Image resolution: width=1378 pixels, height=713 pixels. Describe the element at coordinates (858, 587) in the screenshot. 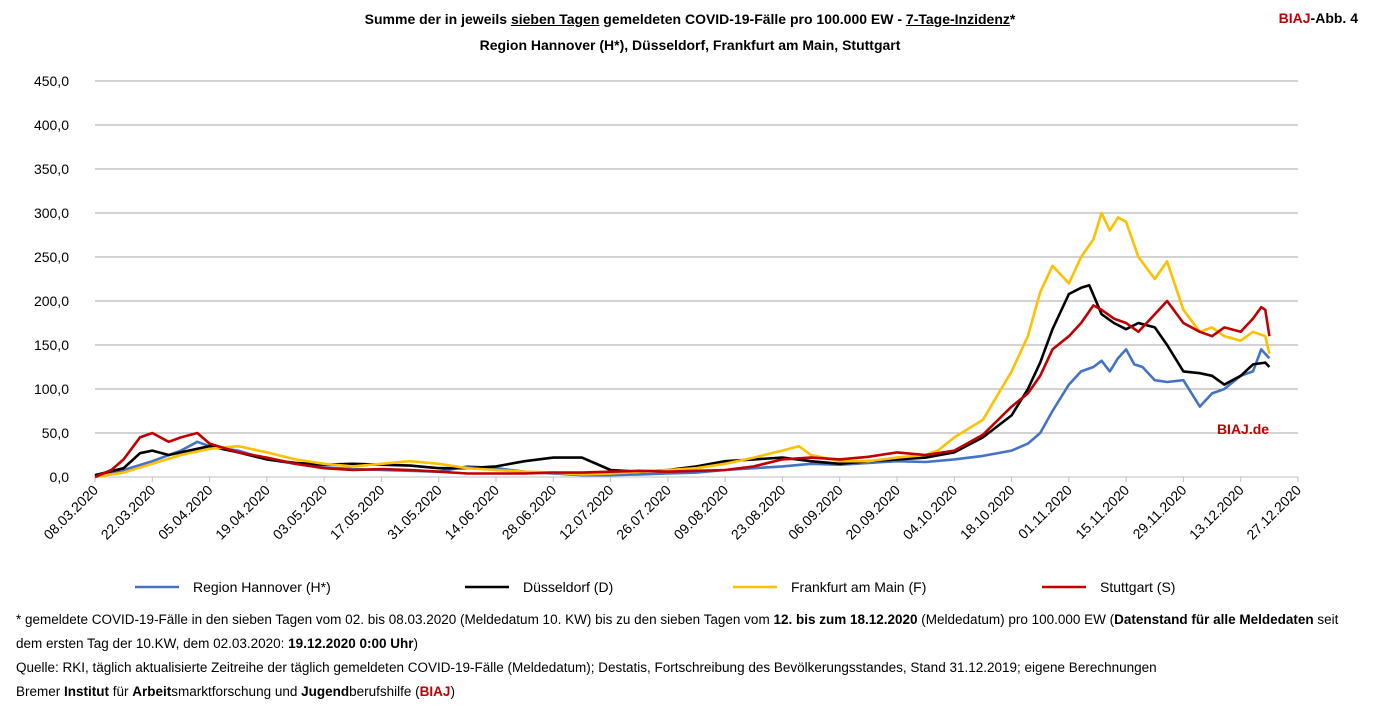

I see `legend-label: Frankfurt am Main (F)` at that location.